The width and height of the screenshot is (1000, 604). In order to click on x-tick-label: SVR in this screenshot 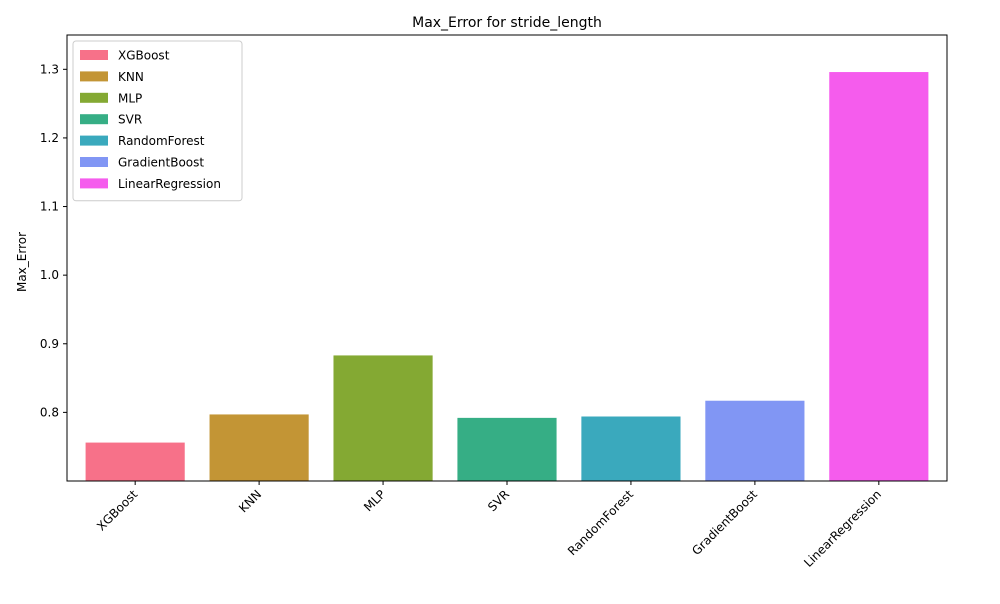, I will do `click(498, 500)`.